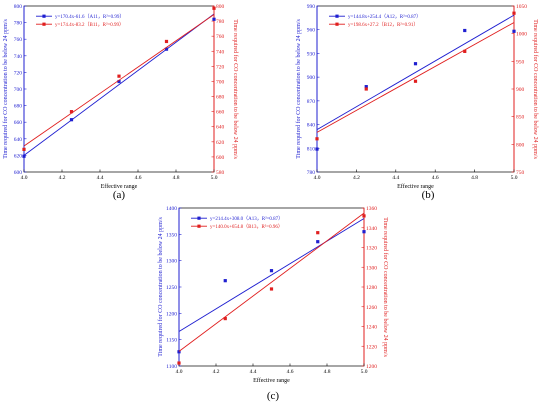 This screenshot has width=550, height=412. Describe the element at coordinates (220, 98) in the screenshot. I see `right-y-tick-label: 680` at that location.